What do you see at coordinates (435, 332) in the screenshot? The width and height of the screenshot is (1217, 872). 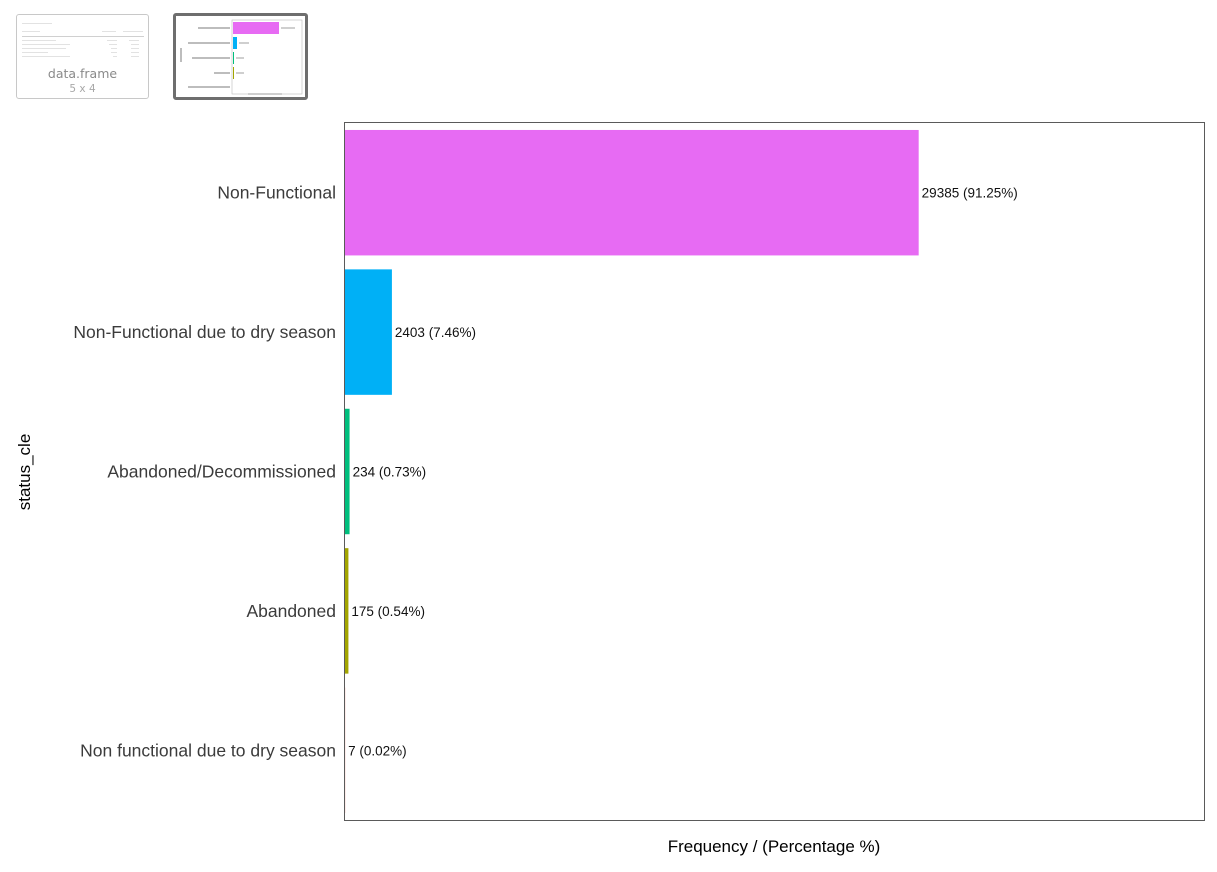 I see `data-label: 2403 (7.46%)` at bounding box center [435, 332].